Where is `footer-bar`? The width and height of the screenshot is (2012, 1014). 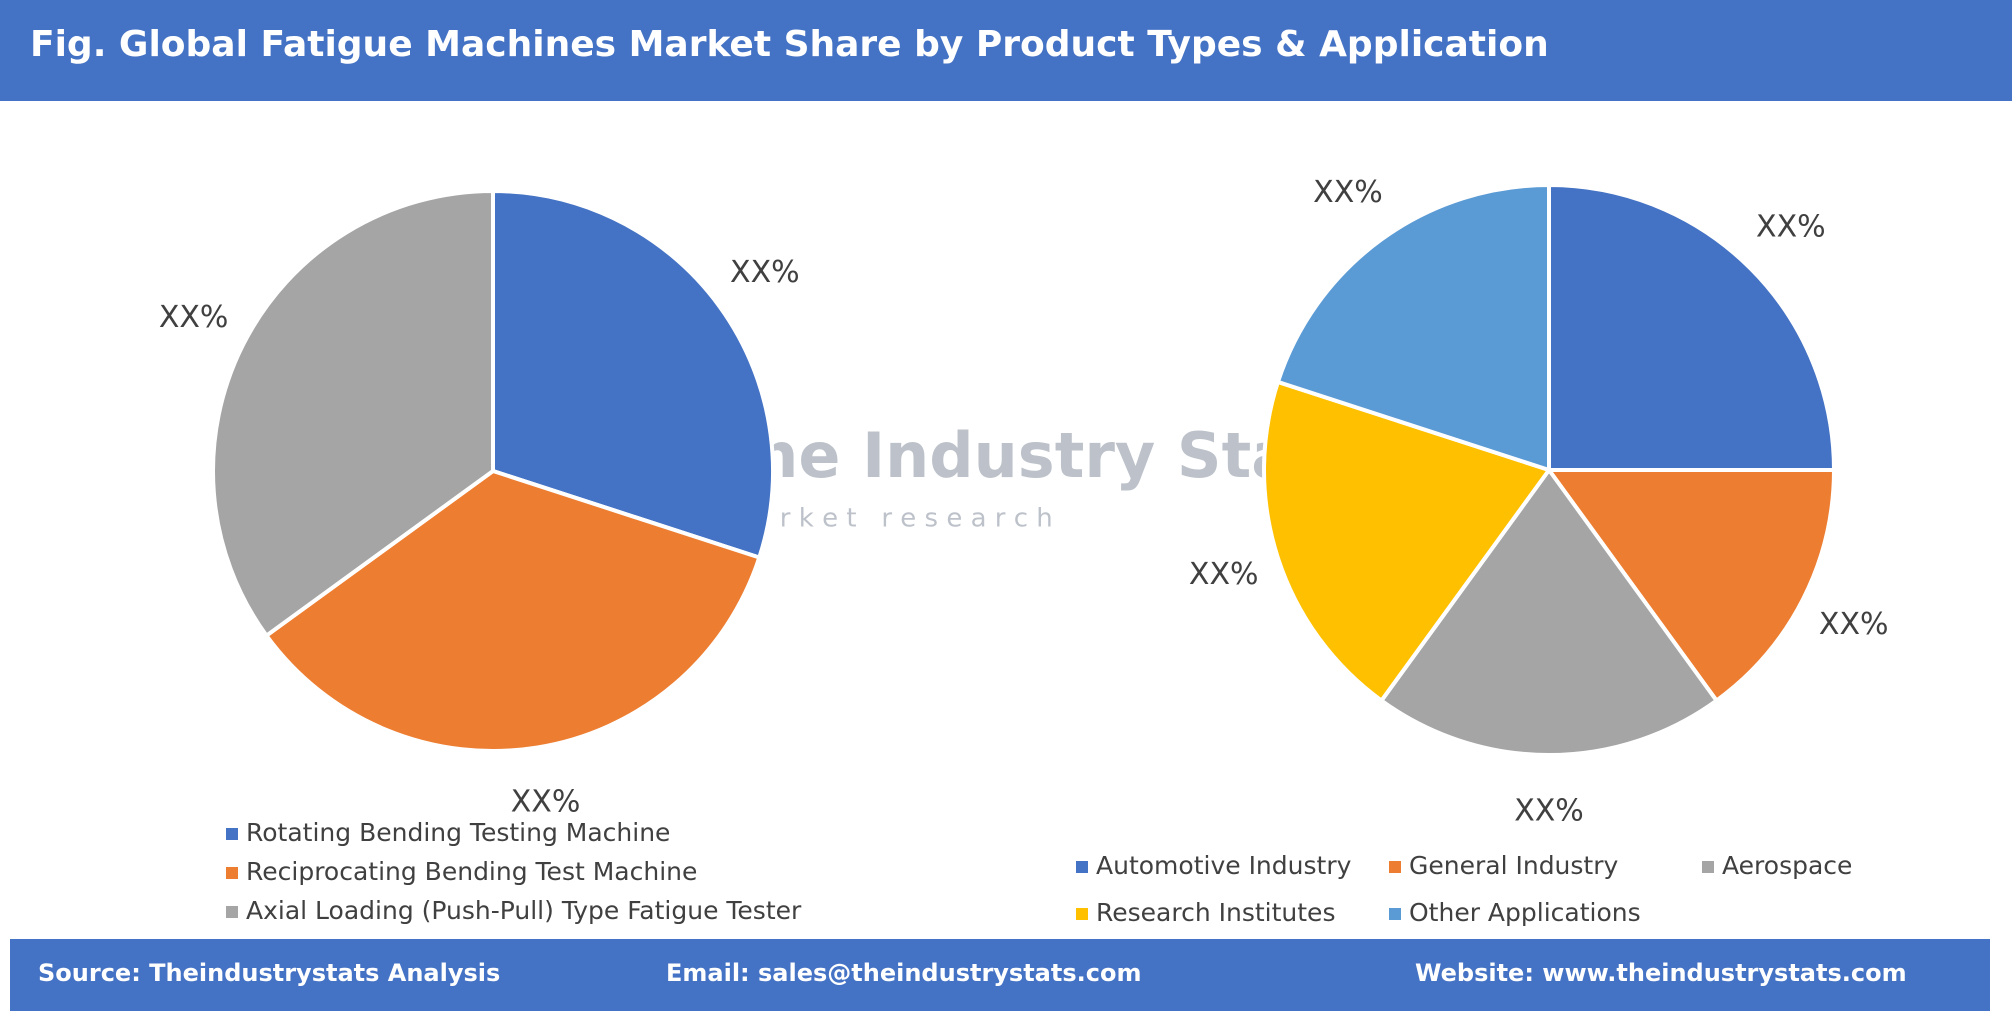 footer-bar is located at coordinates (1000, 975).